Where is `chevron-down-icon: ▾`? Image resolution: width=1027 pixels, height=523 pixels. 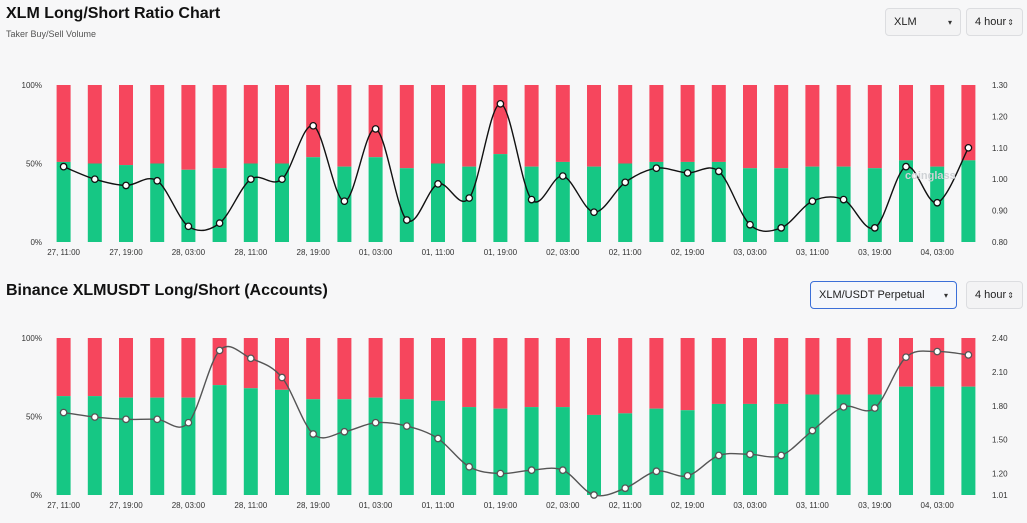
chevron-down-icon: ▾ is located at coordinates (945, 295).